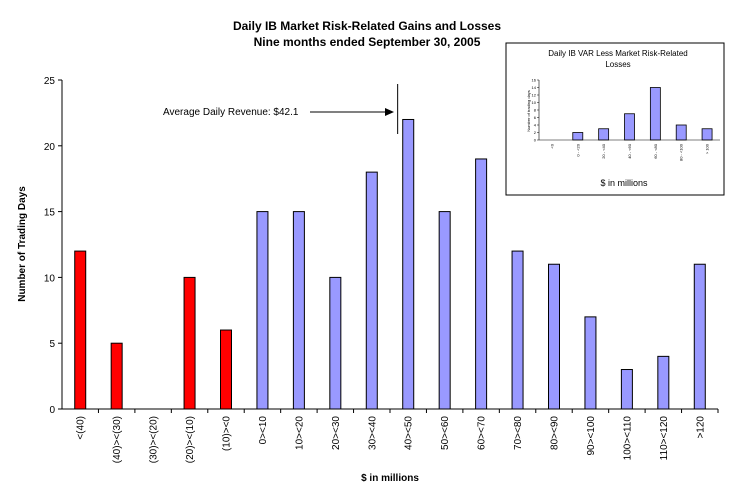 This screenshot has height=502, width=734. I want to click on x-tick-label: (10)><0, so click(227, 433).